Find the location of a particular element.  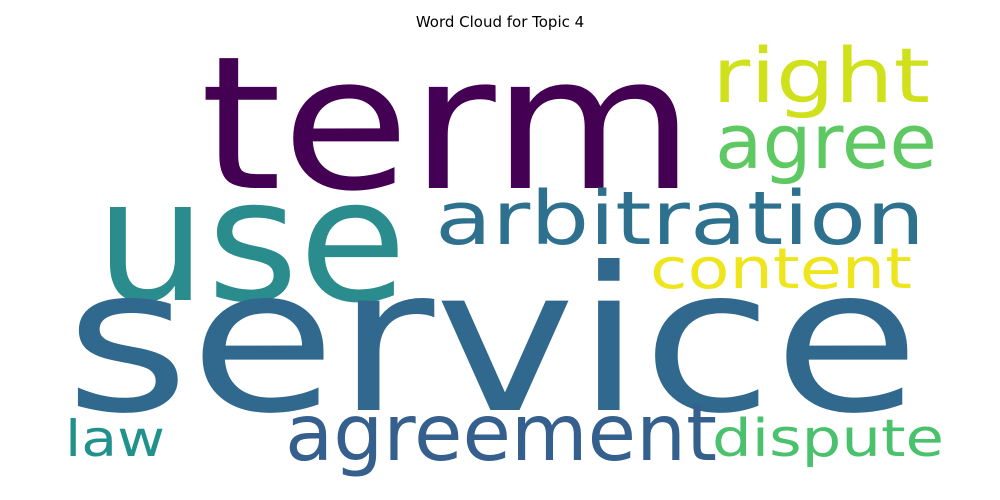

word-law: law is located at coordinates (115, 439).